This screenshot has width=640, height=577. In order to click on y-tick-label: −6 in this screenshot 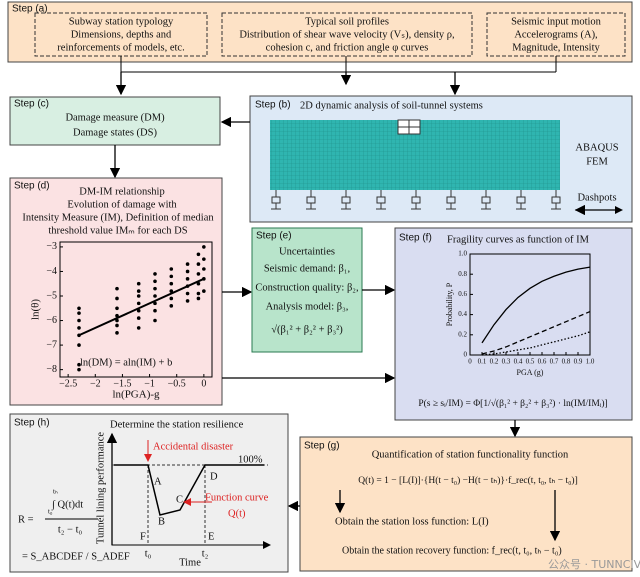, I will do `click(51, 320)`.